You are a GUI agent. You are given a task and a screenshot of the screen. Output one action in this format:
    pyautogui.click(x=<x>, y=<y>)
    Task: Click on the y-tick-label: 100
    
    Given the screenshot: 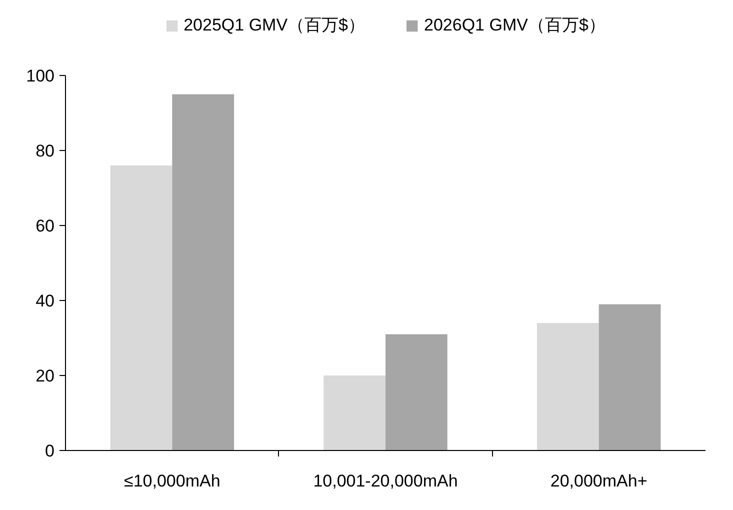 What is the action you would take?
    pyautogui.click(x=40, y=76)
    